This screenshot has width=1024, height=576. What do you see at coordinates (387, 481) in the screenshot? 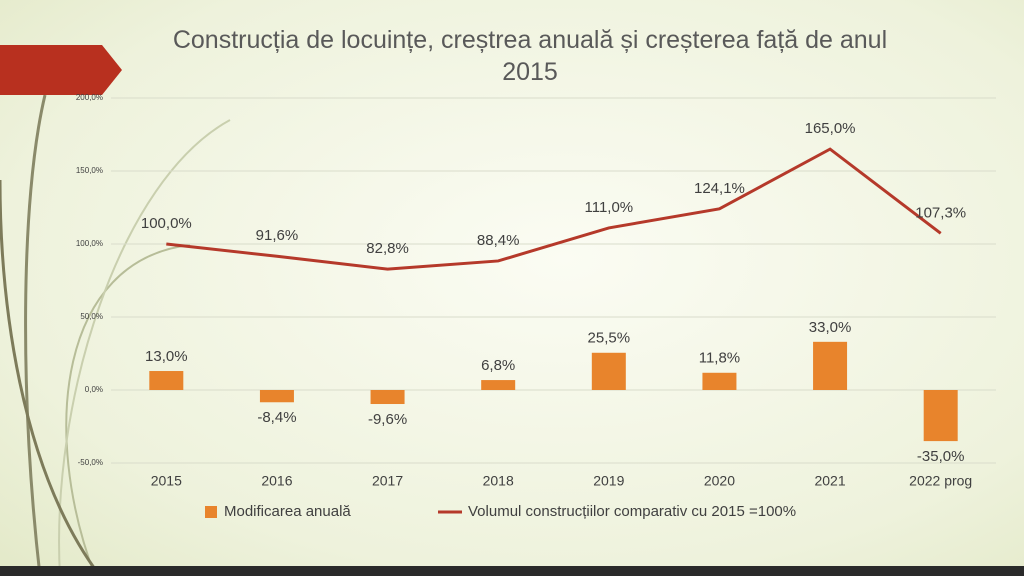
I see `x-tick-label: 2017` at bounding box center [387, 481].